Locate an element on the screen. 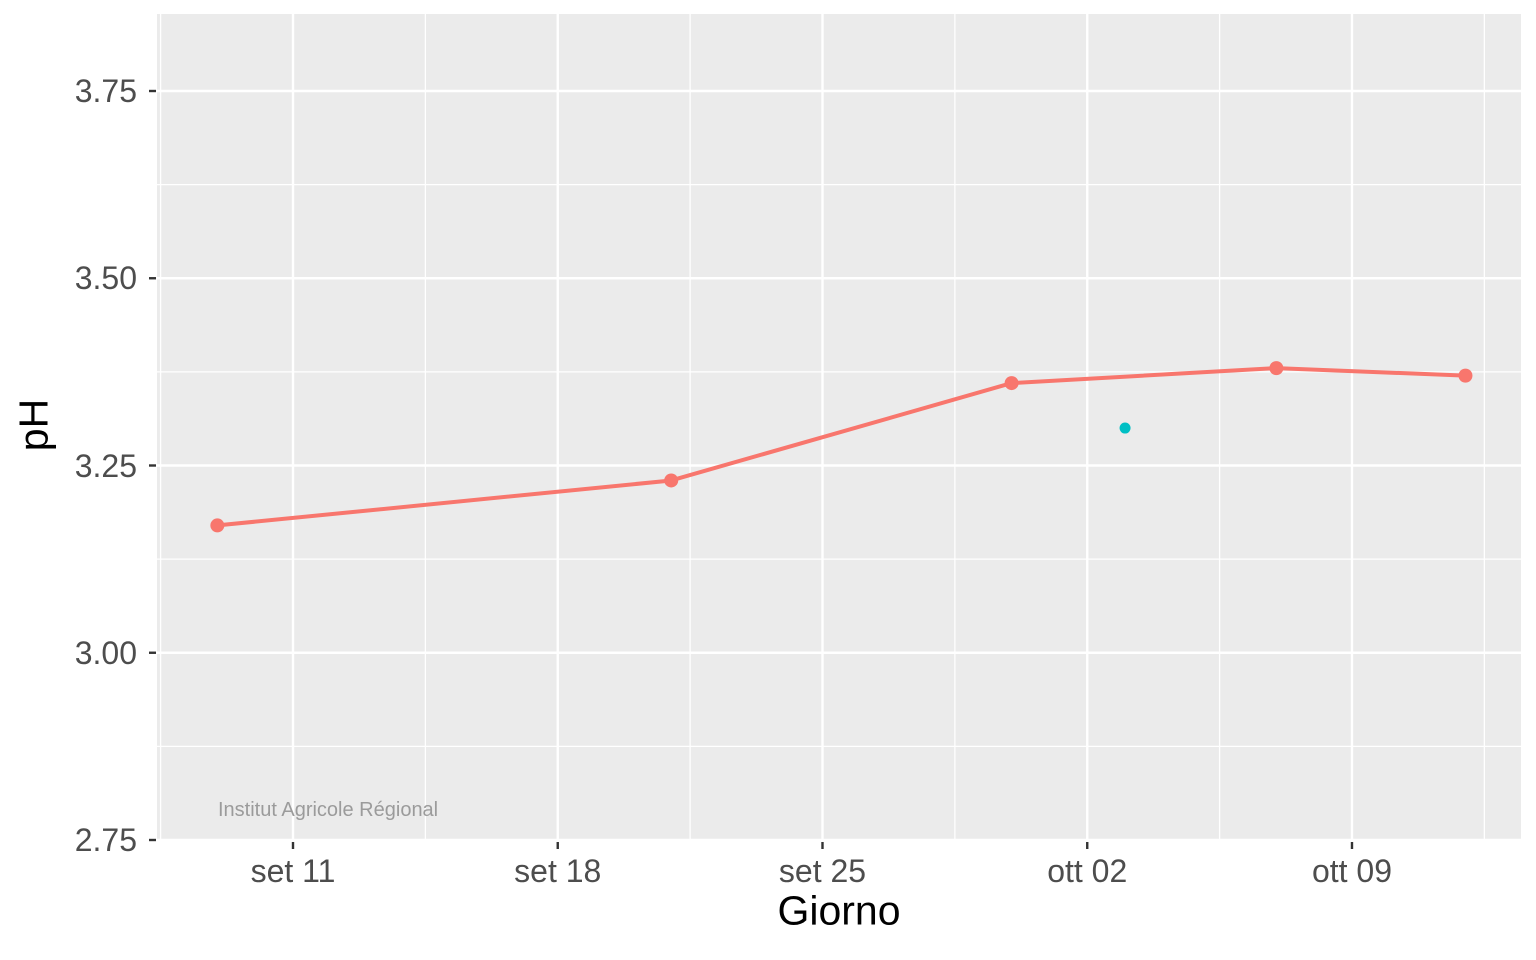 This screenshot has height=960, width=1536. x-tick-label: set 11 is located at coordinates (293, 871).